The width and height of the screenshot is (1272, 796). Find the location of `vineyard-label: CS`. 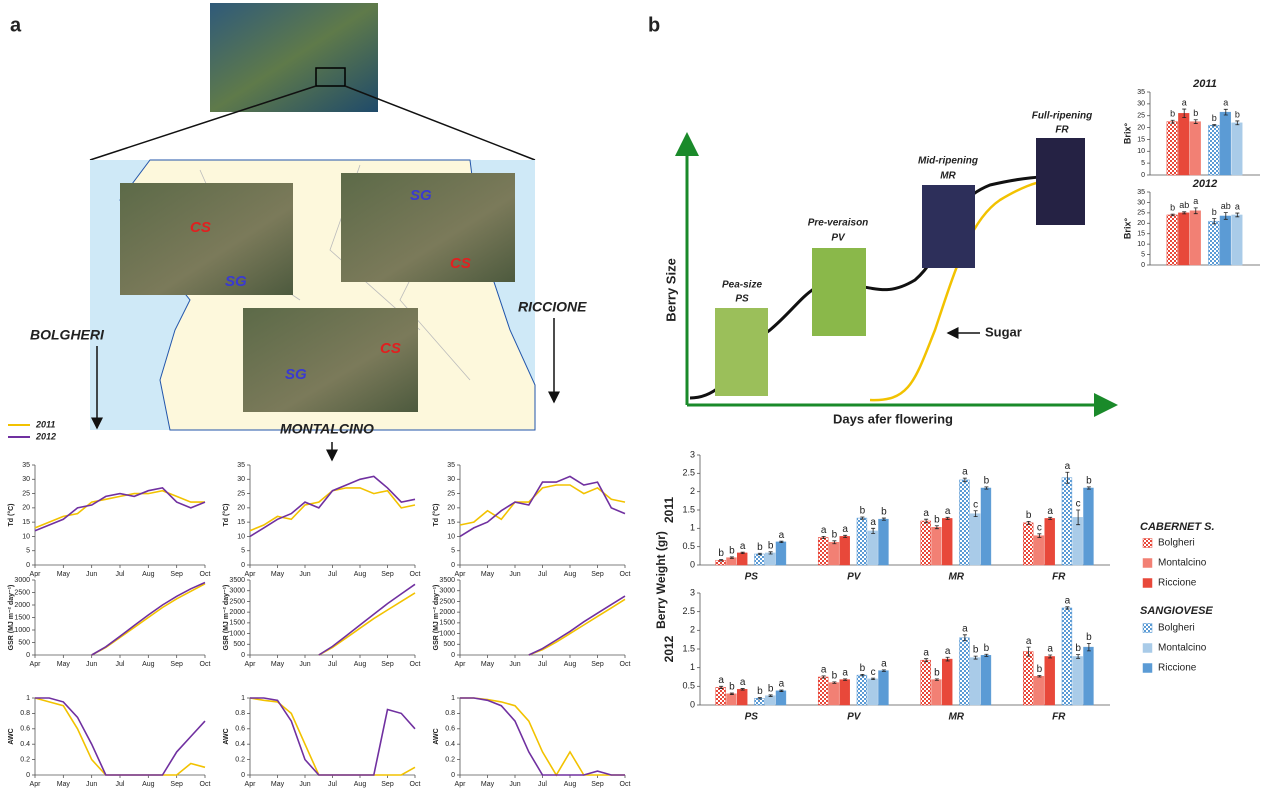

vineyard-label: CS is located at coordinates (460, 263).